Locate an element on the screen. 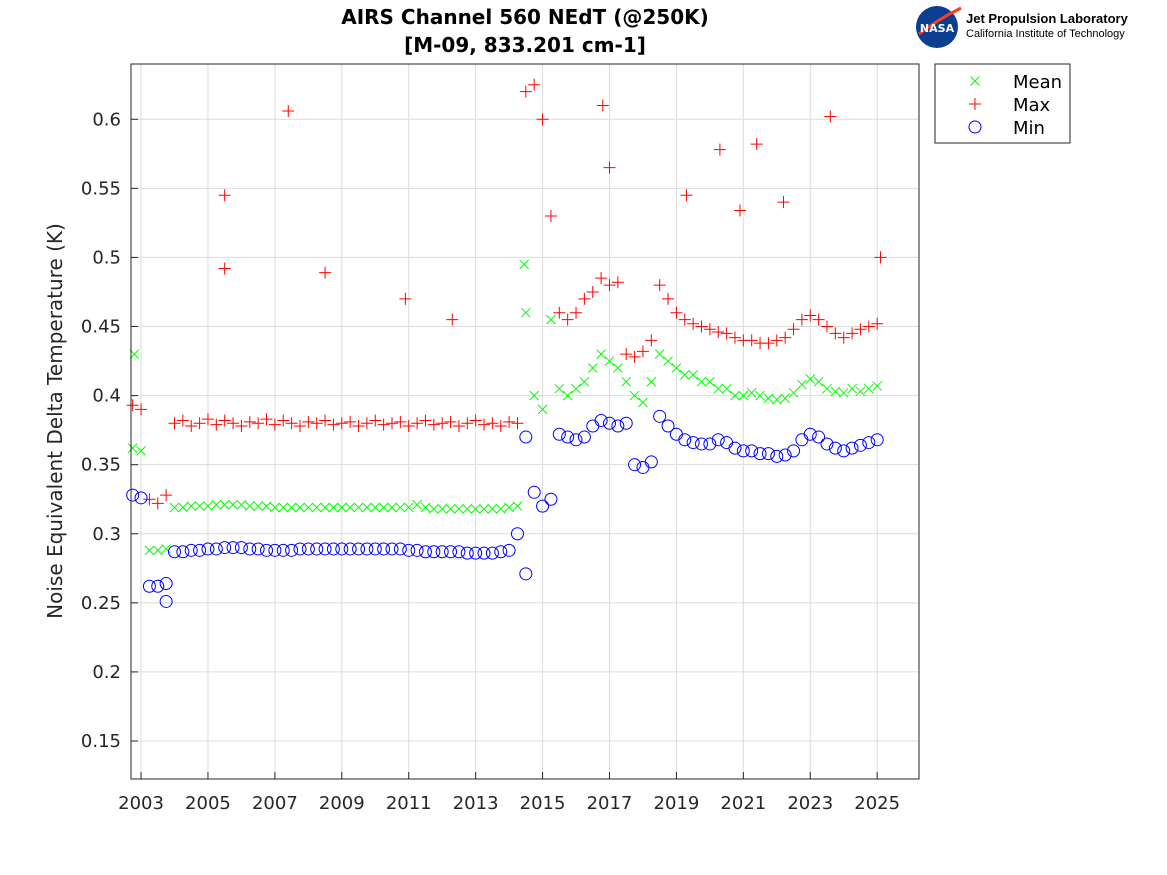 This screenshot has width=1167, height=875. nasa-meatball-icon: NASA is located at coordinates (939, 27).